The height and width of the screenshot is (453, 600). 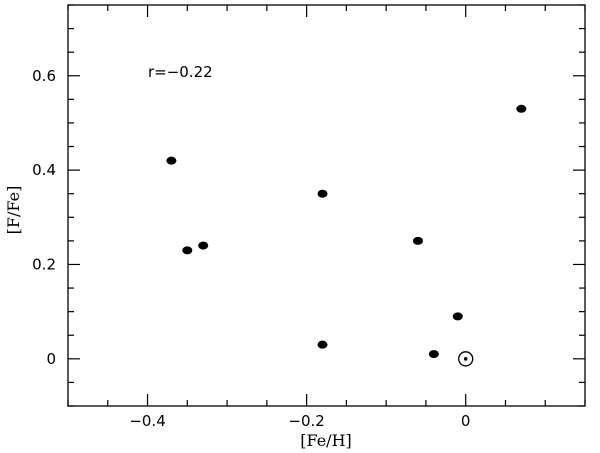 I want to click on y-tick-label: 0.4, so click(x=44, y=170).